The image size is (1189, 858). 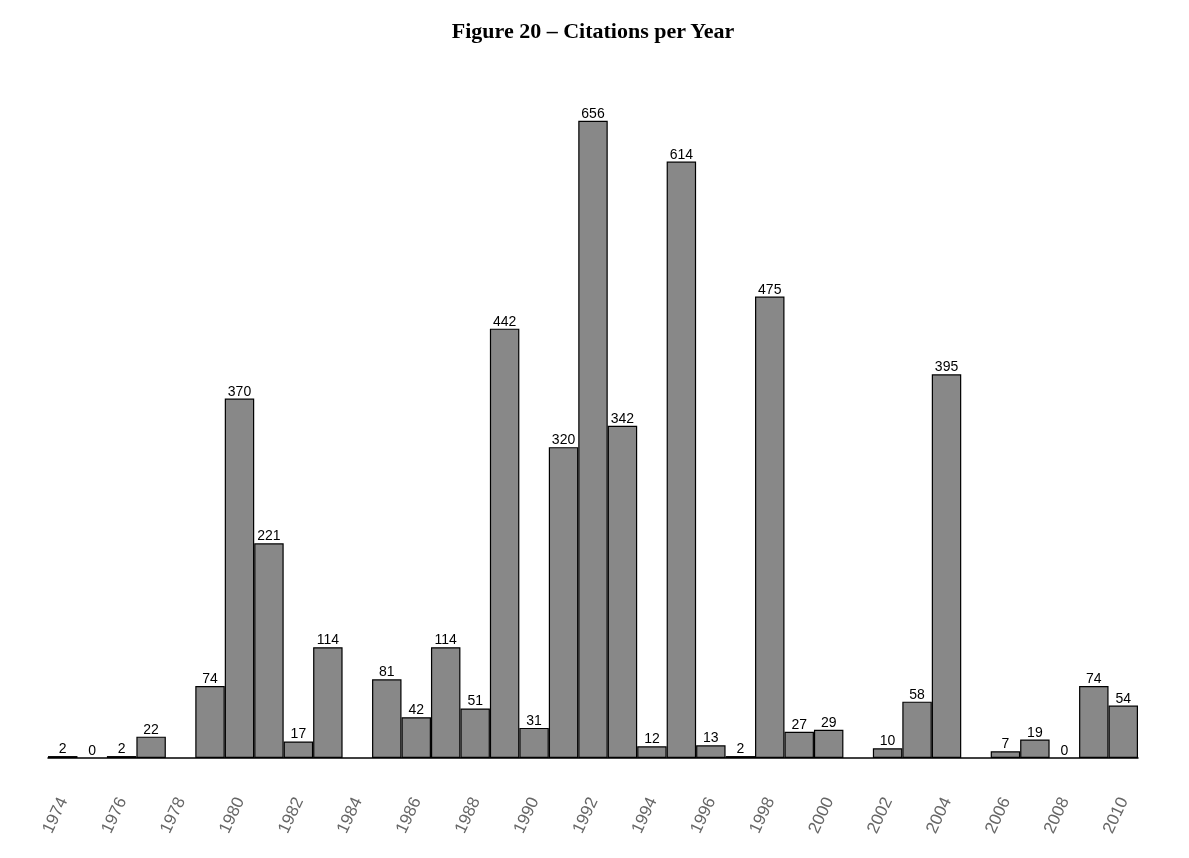 What do you see at coordinates (151, 728) in the screenshot?
I see `data-label: 22` at bounding box center [151, 728].